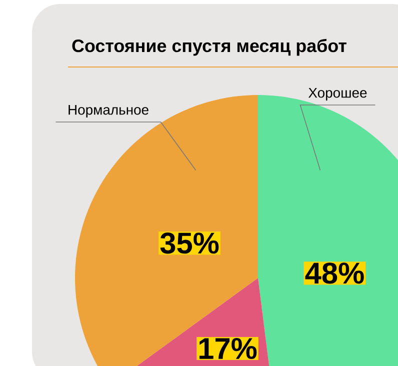 This screenshot has width=398, height=366. What do you see at coordinates (108, 111) in the screenshot?
I see `slice-label: Нормальное` at bounding box center [108, 111].